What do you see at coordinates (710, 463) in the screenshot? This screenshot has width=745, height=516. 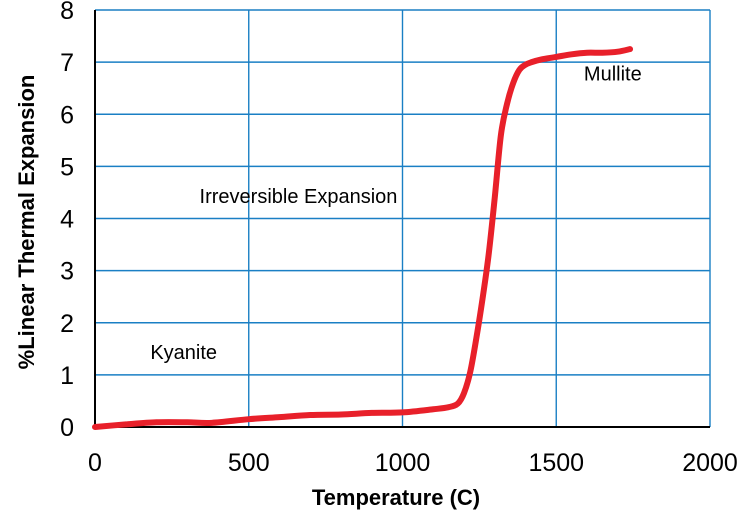 I see `x-tick-label-4: 2000` at bounding box center [710, 463].